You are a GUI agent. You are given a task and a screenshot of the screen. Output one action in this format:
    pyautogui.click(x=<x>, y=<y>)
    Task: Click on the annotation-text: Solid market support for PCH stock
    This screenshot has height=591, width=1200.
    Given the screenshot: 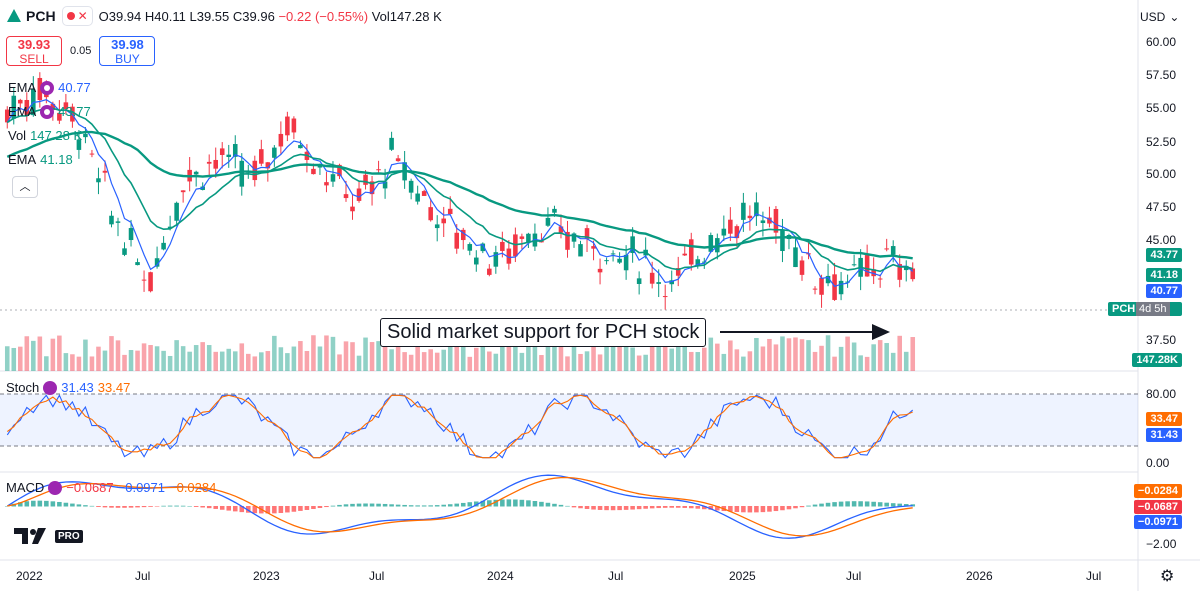 What is the action you would take?
    pyautogui.click(x=543, y=332)
    